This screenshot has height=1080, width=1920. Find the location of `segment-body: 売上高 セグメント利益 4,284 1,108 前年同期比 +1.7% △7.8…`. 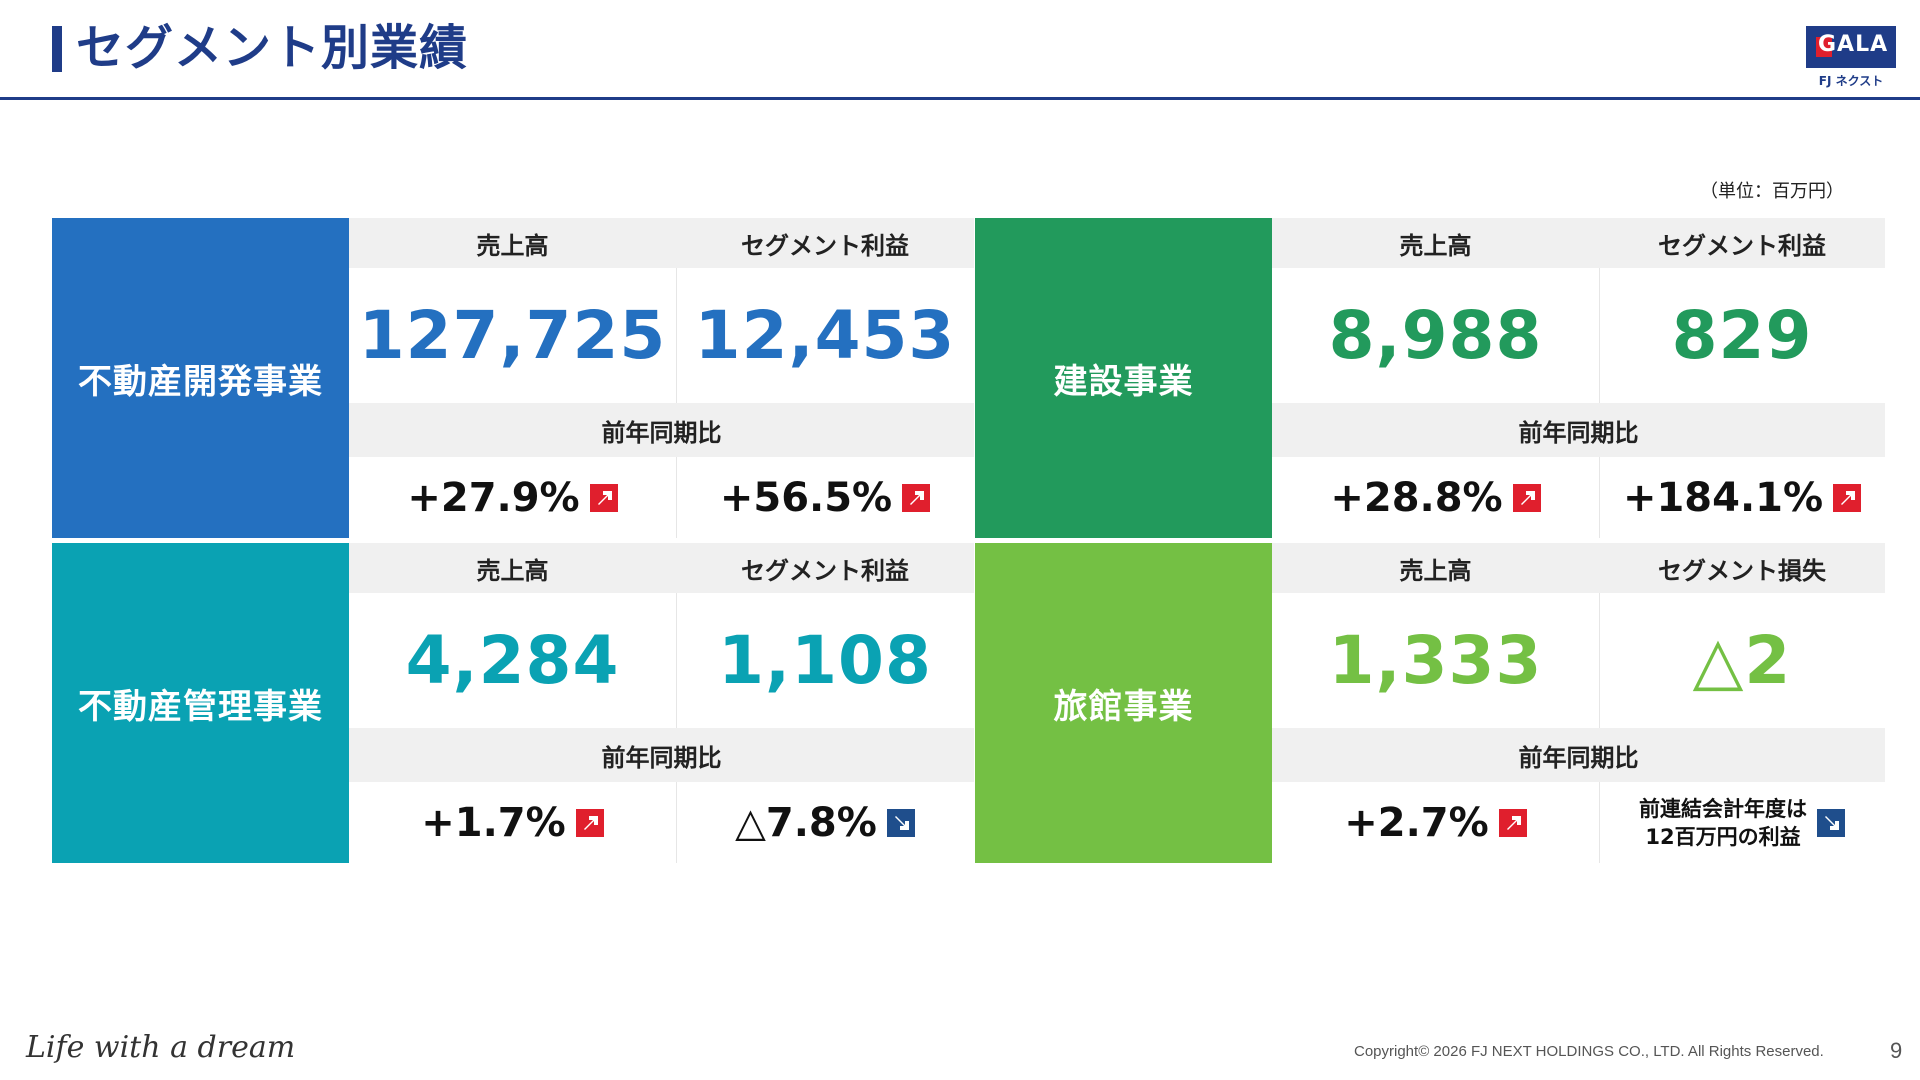

segment-body: 売上高 セグメント利益 4,284 1,108 前年同期比 +1.7% △7.8… is located at coordinates (661, 703).